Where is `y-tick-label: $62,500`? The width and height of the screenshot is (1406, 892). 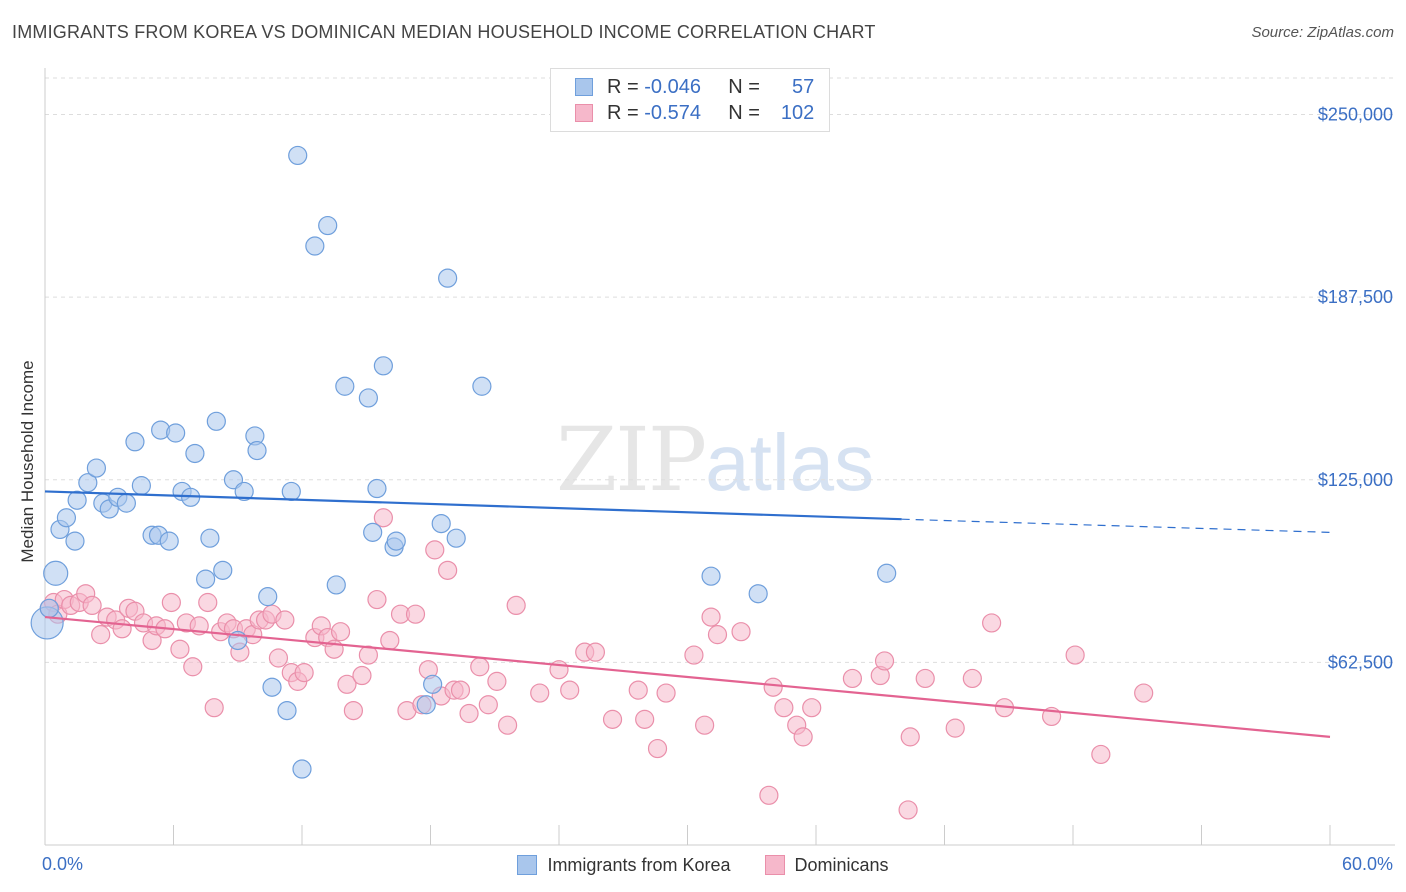 y-tick-label: $62,500 is located at coordinates (1360, 662).